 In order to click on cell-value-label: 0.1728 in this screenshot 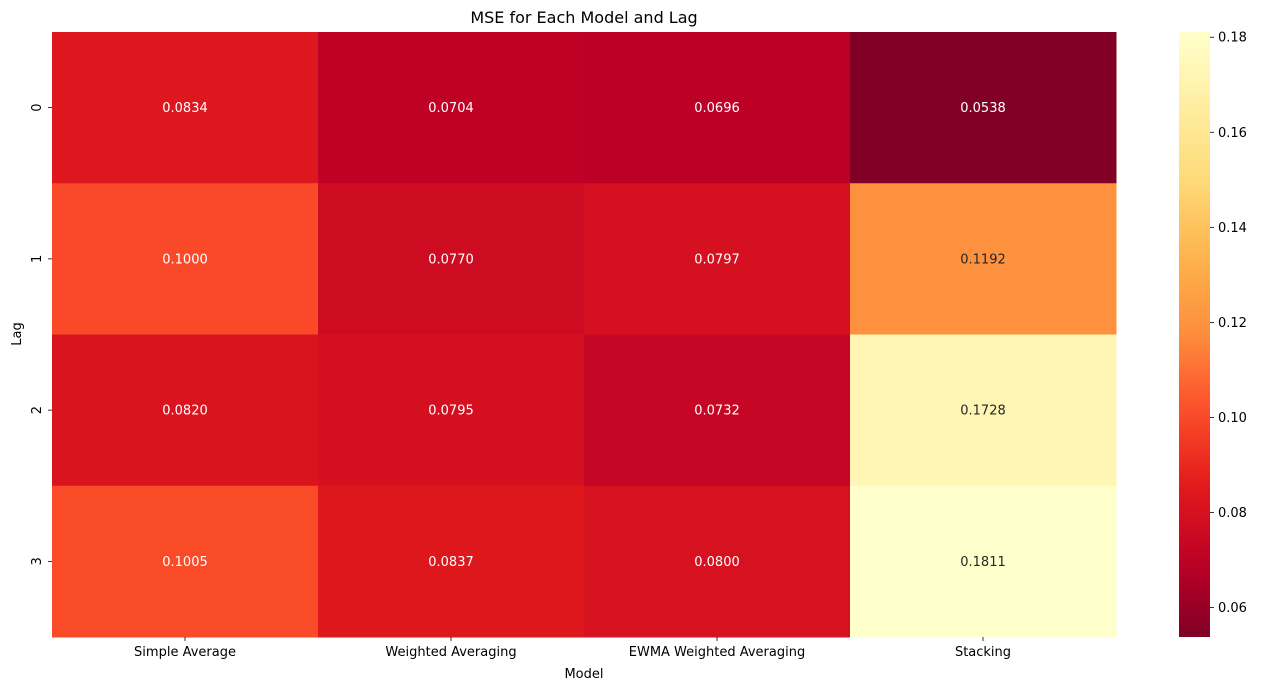, I will do `click(983, 411)`.